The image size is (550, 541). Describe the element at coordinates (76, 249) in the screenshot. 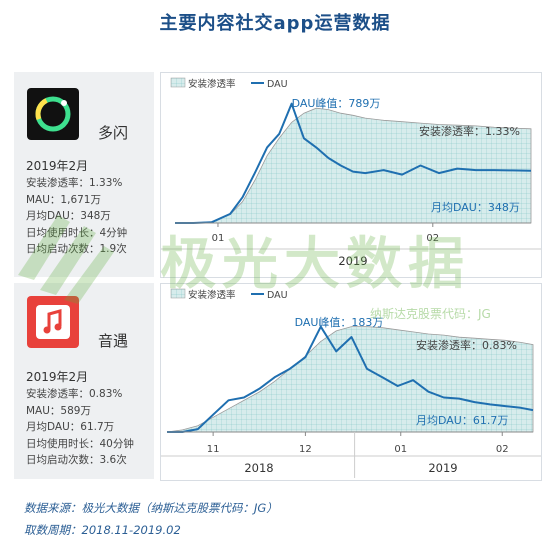

I see `stat-launches: 日均启动次数：1.9次` at that location.